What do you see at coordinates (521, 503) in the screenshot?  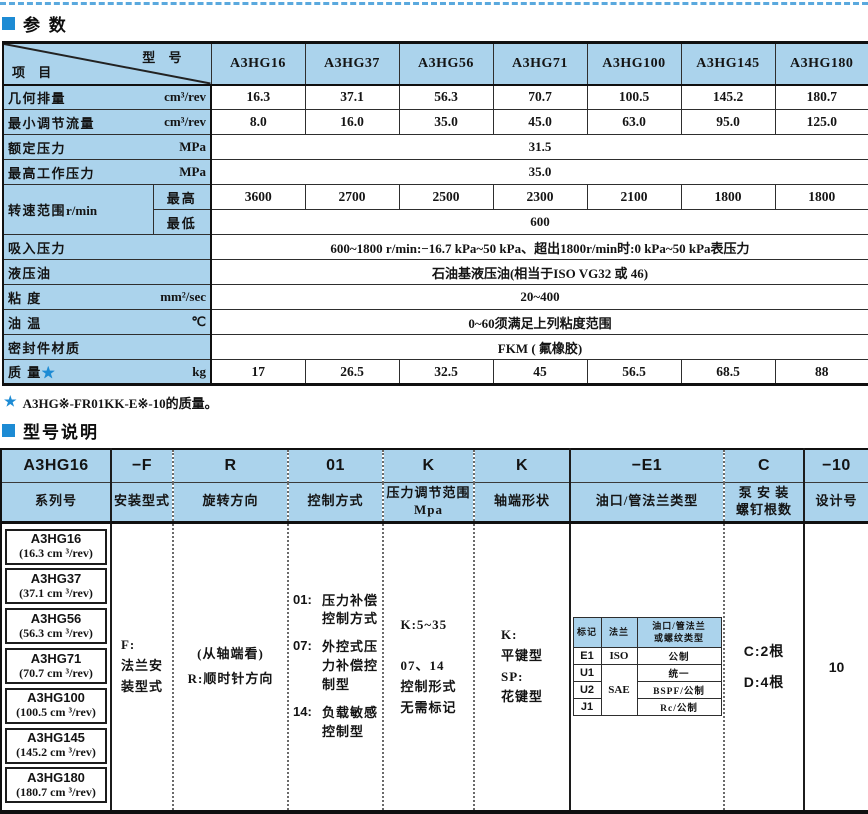 I see `label-shaft: 轴端形状` at bounding box center [521, 503].